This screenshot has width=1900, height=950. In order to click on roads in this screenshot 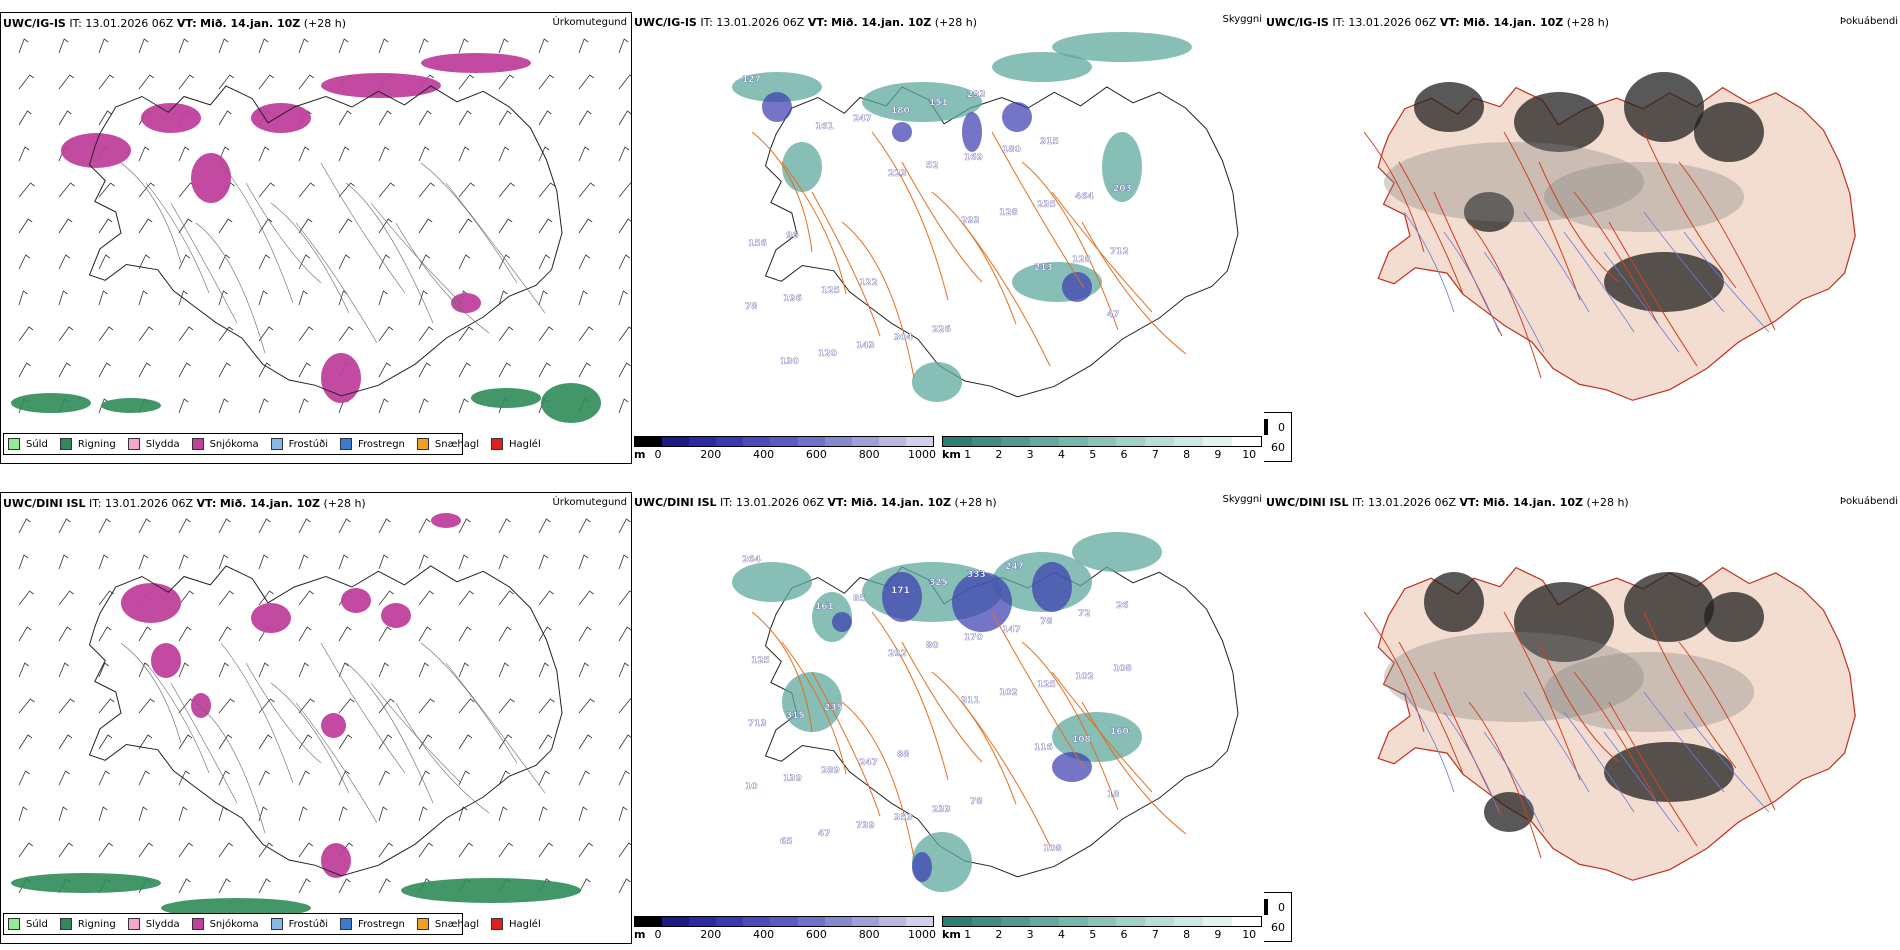, I will do `click(333, 258)`.